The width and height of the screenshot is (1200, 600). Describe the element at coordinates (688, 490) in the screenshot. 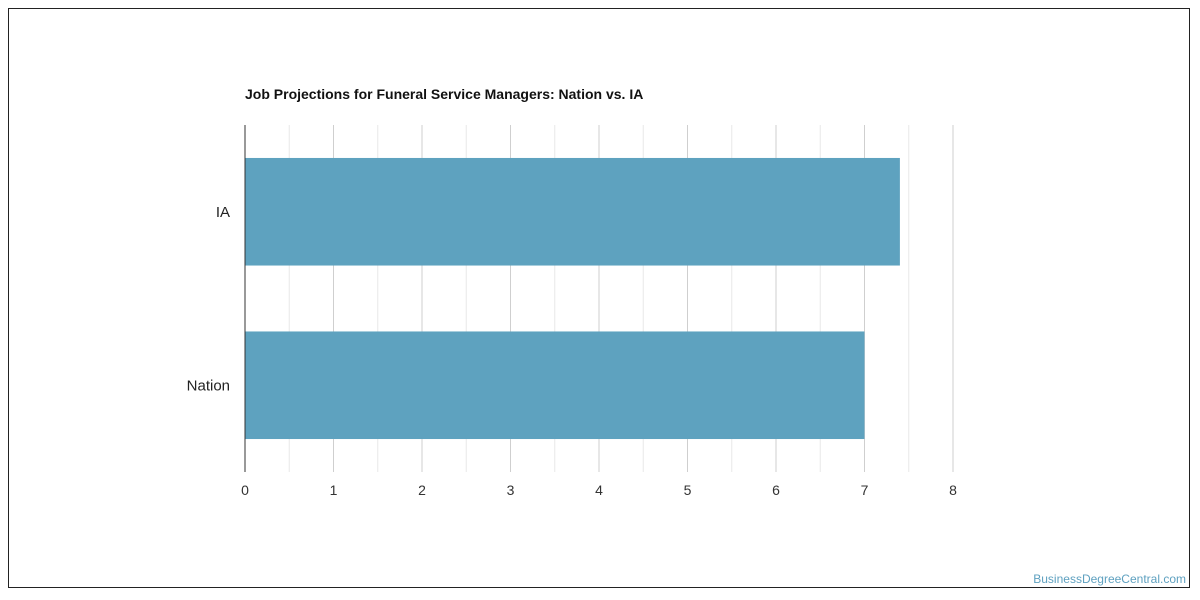

I see `x-tick-label: 5` at that location.